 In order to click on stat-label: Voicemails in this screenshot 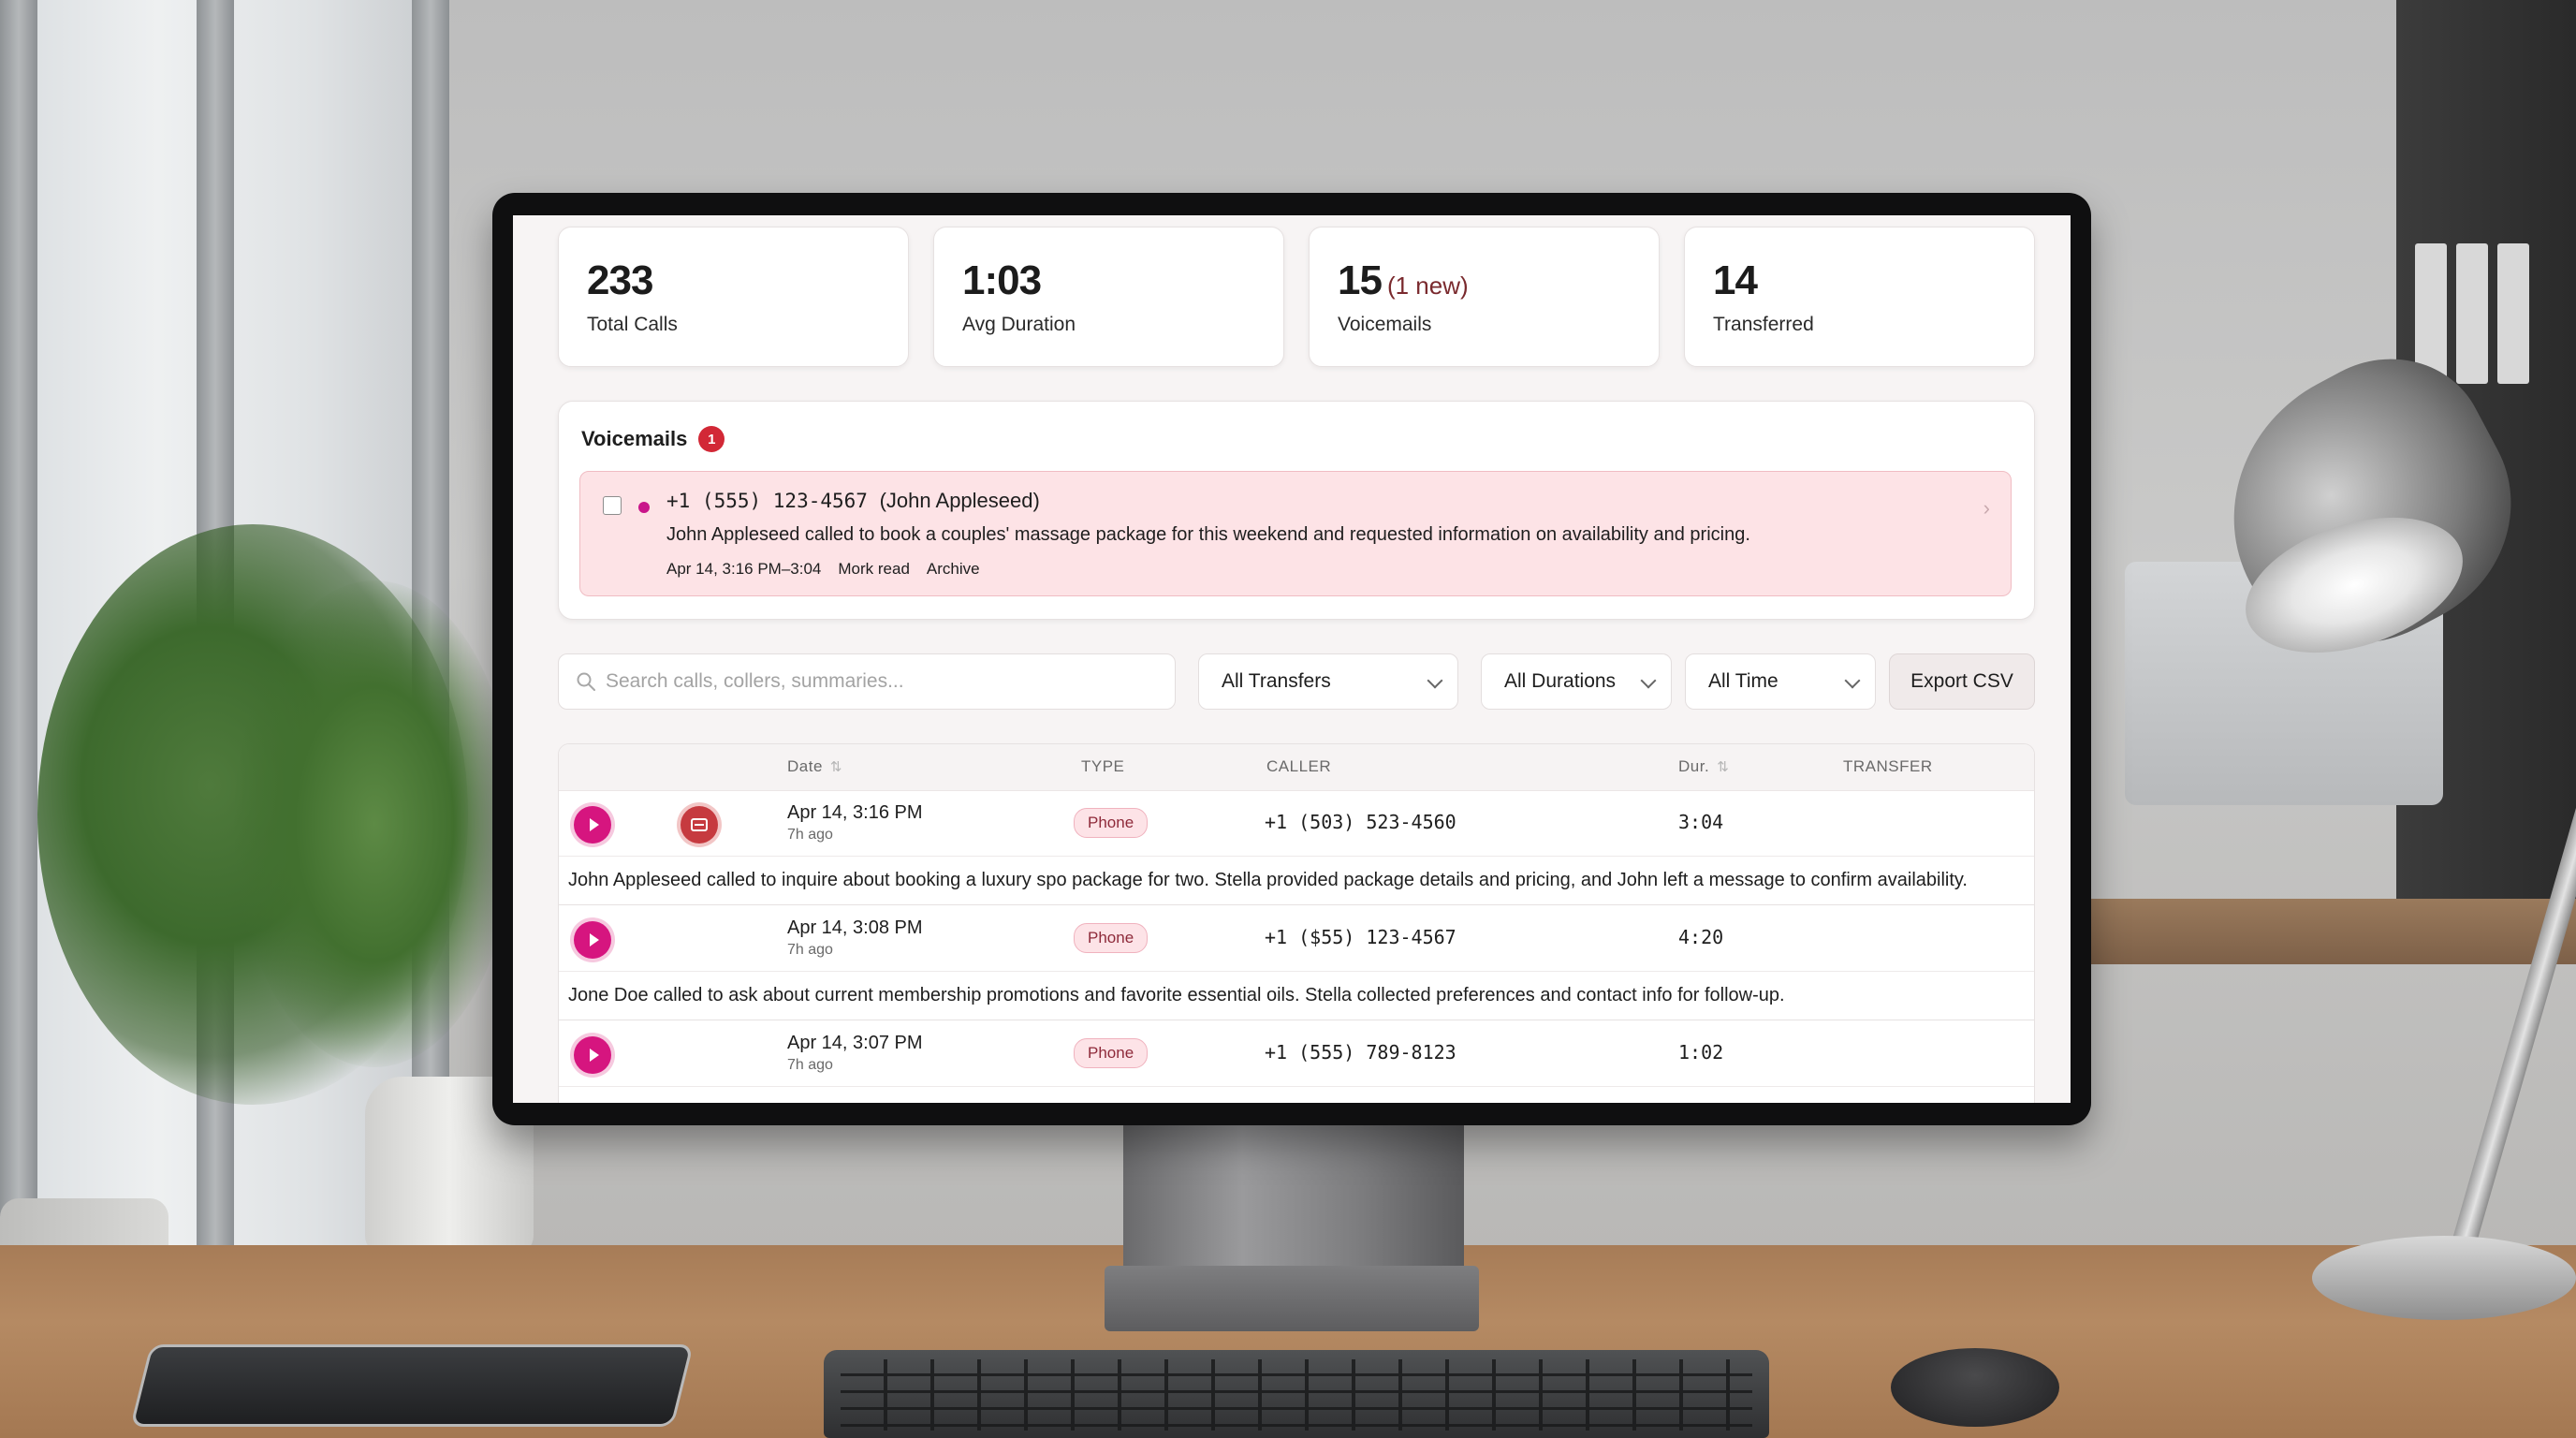, I will do `click(1385, 324)`.